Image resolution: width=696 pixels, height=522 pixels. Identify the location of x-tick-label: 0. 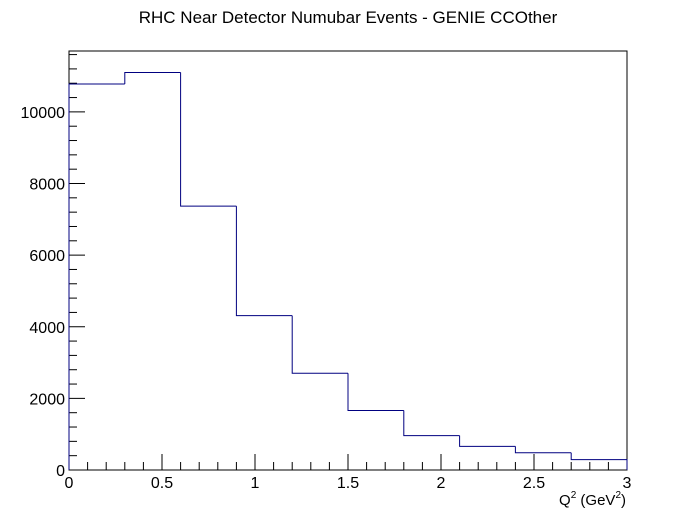
(69, 483).